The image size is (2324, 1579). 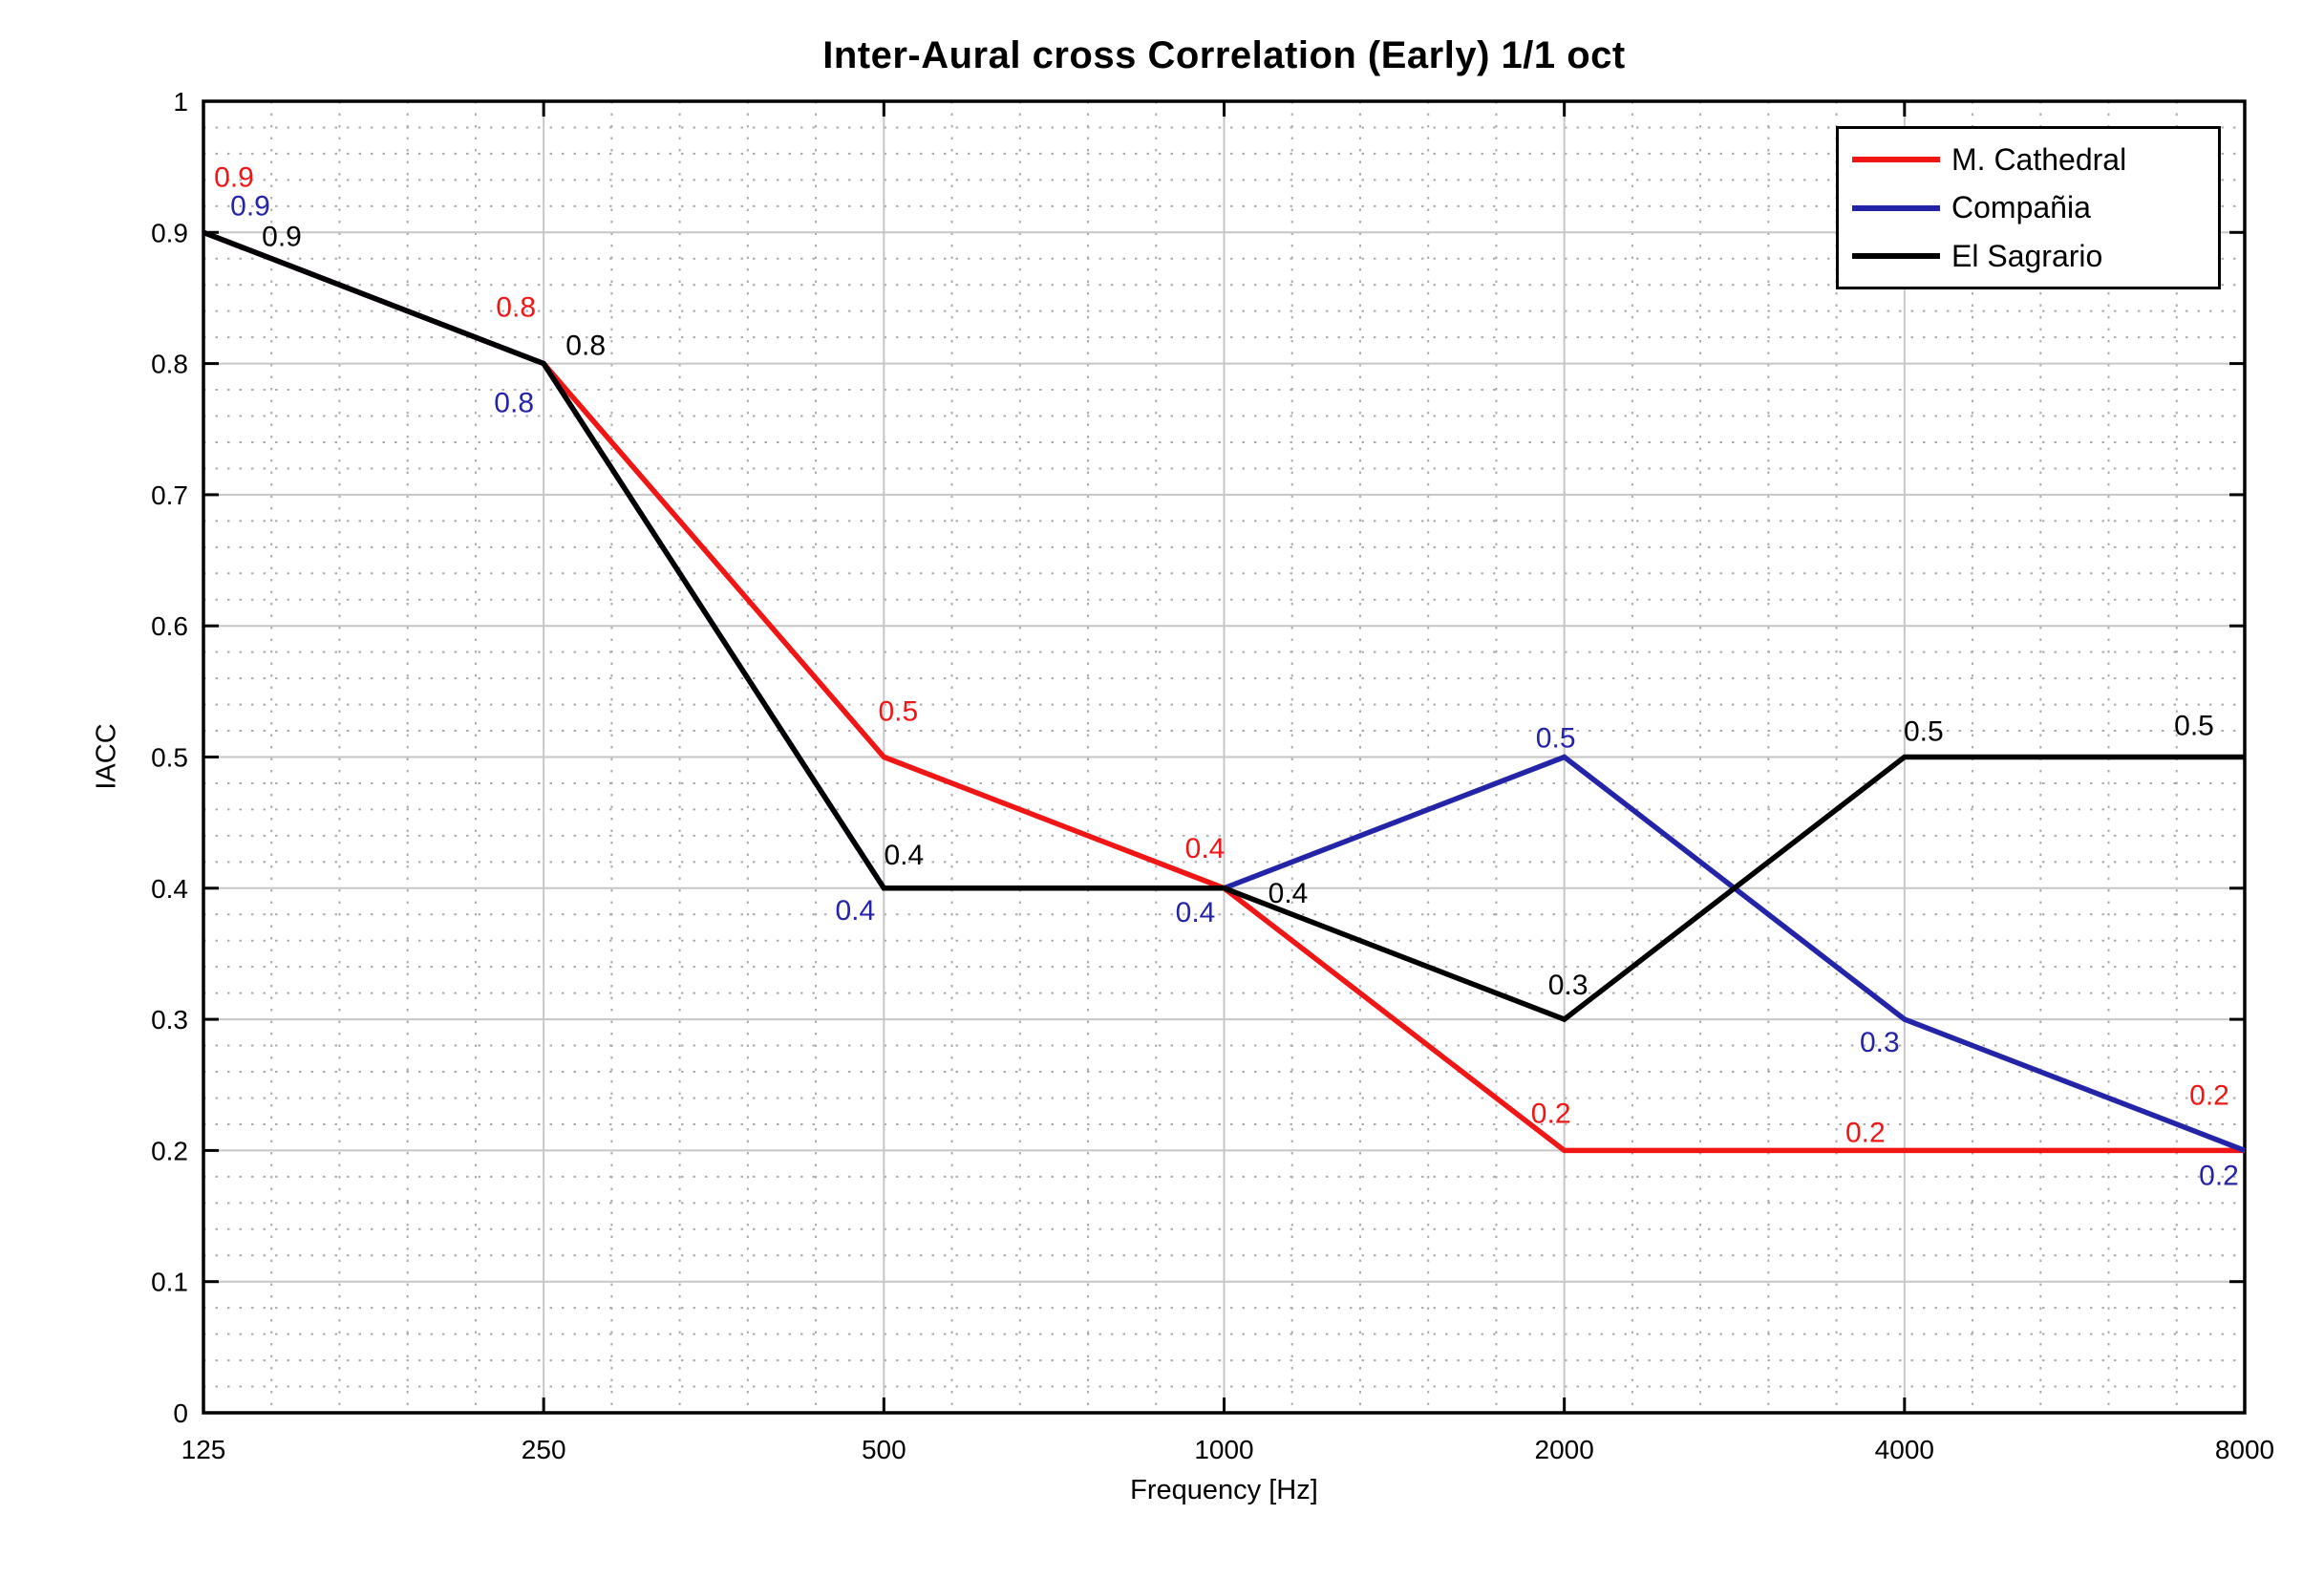 What do you see at coordinates (170, 889) in the screenshot?
I see `y-tick-label: 0.4` at bounding box center [170, 889].